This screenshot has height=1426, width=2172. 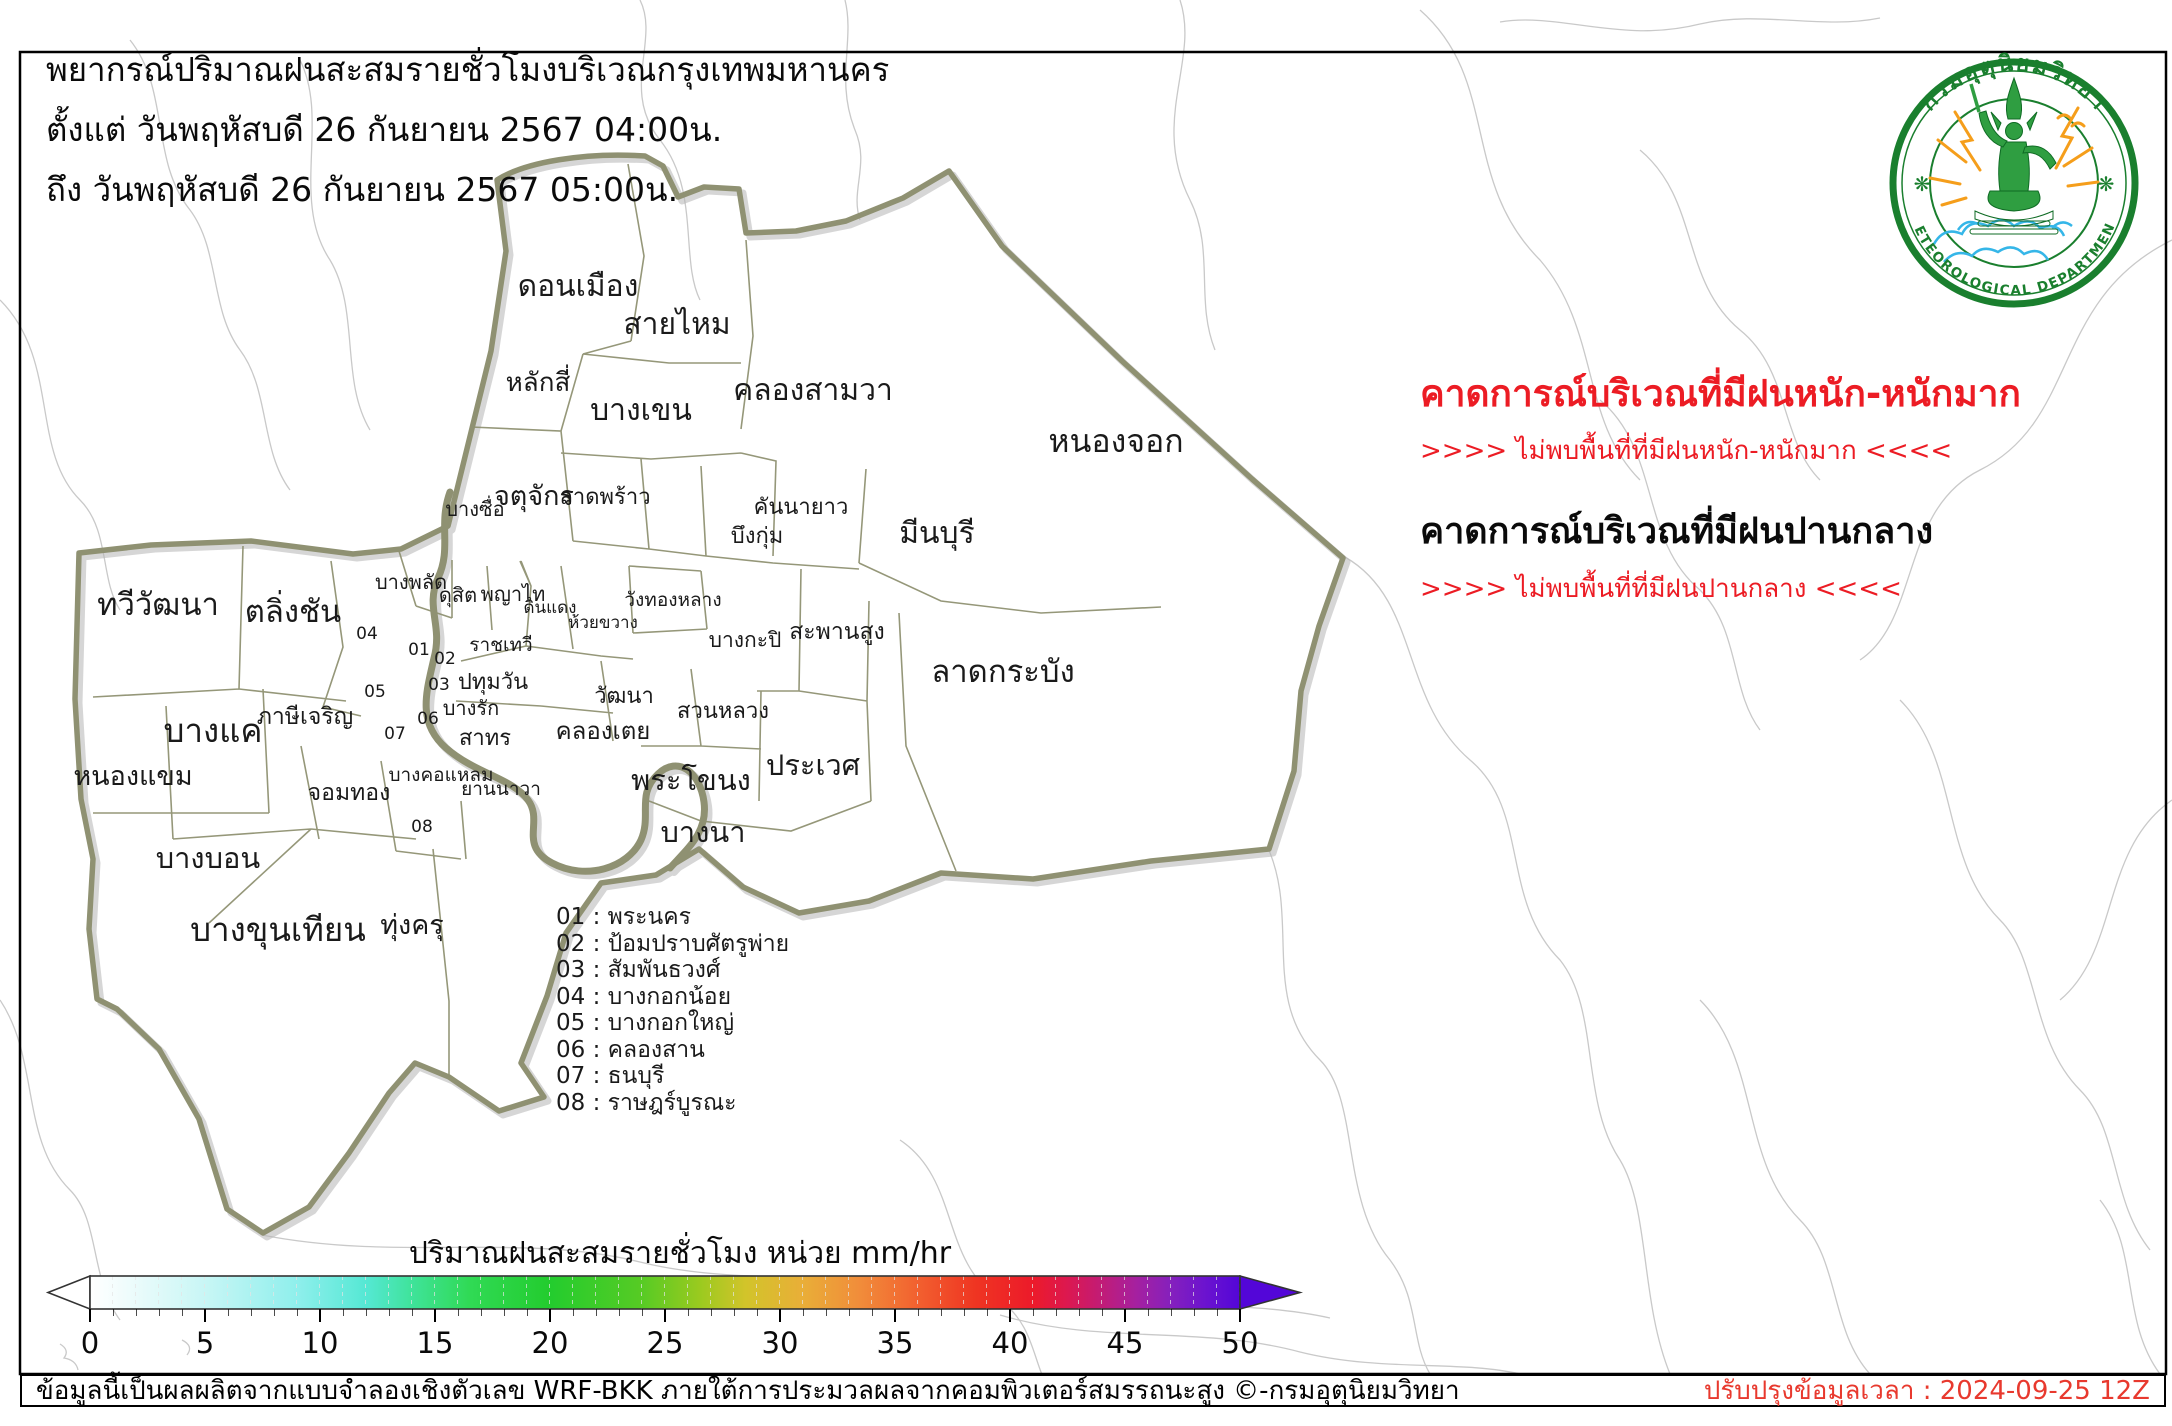 What do you see at coordinates (1115, 441) in the screenshot?
I see `district-label: หนองจอก` at bounding box center [1115, 441].